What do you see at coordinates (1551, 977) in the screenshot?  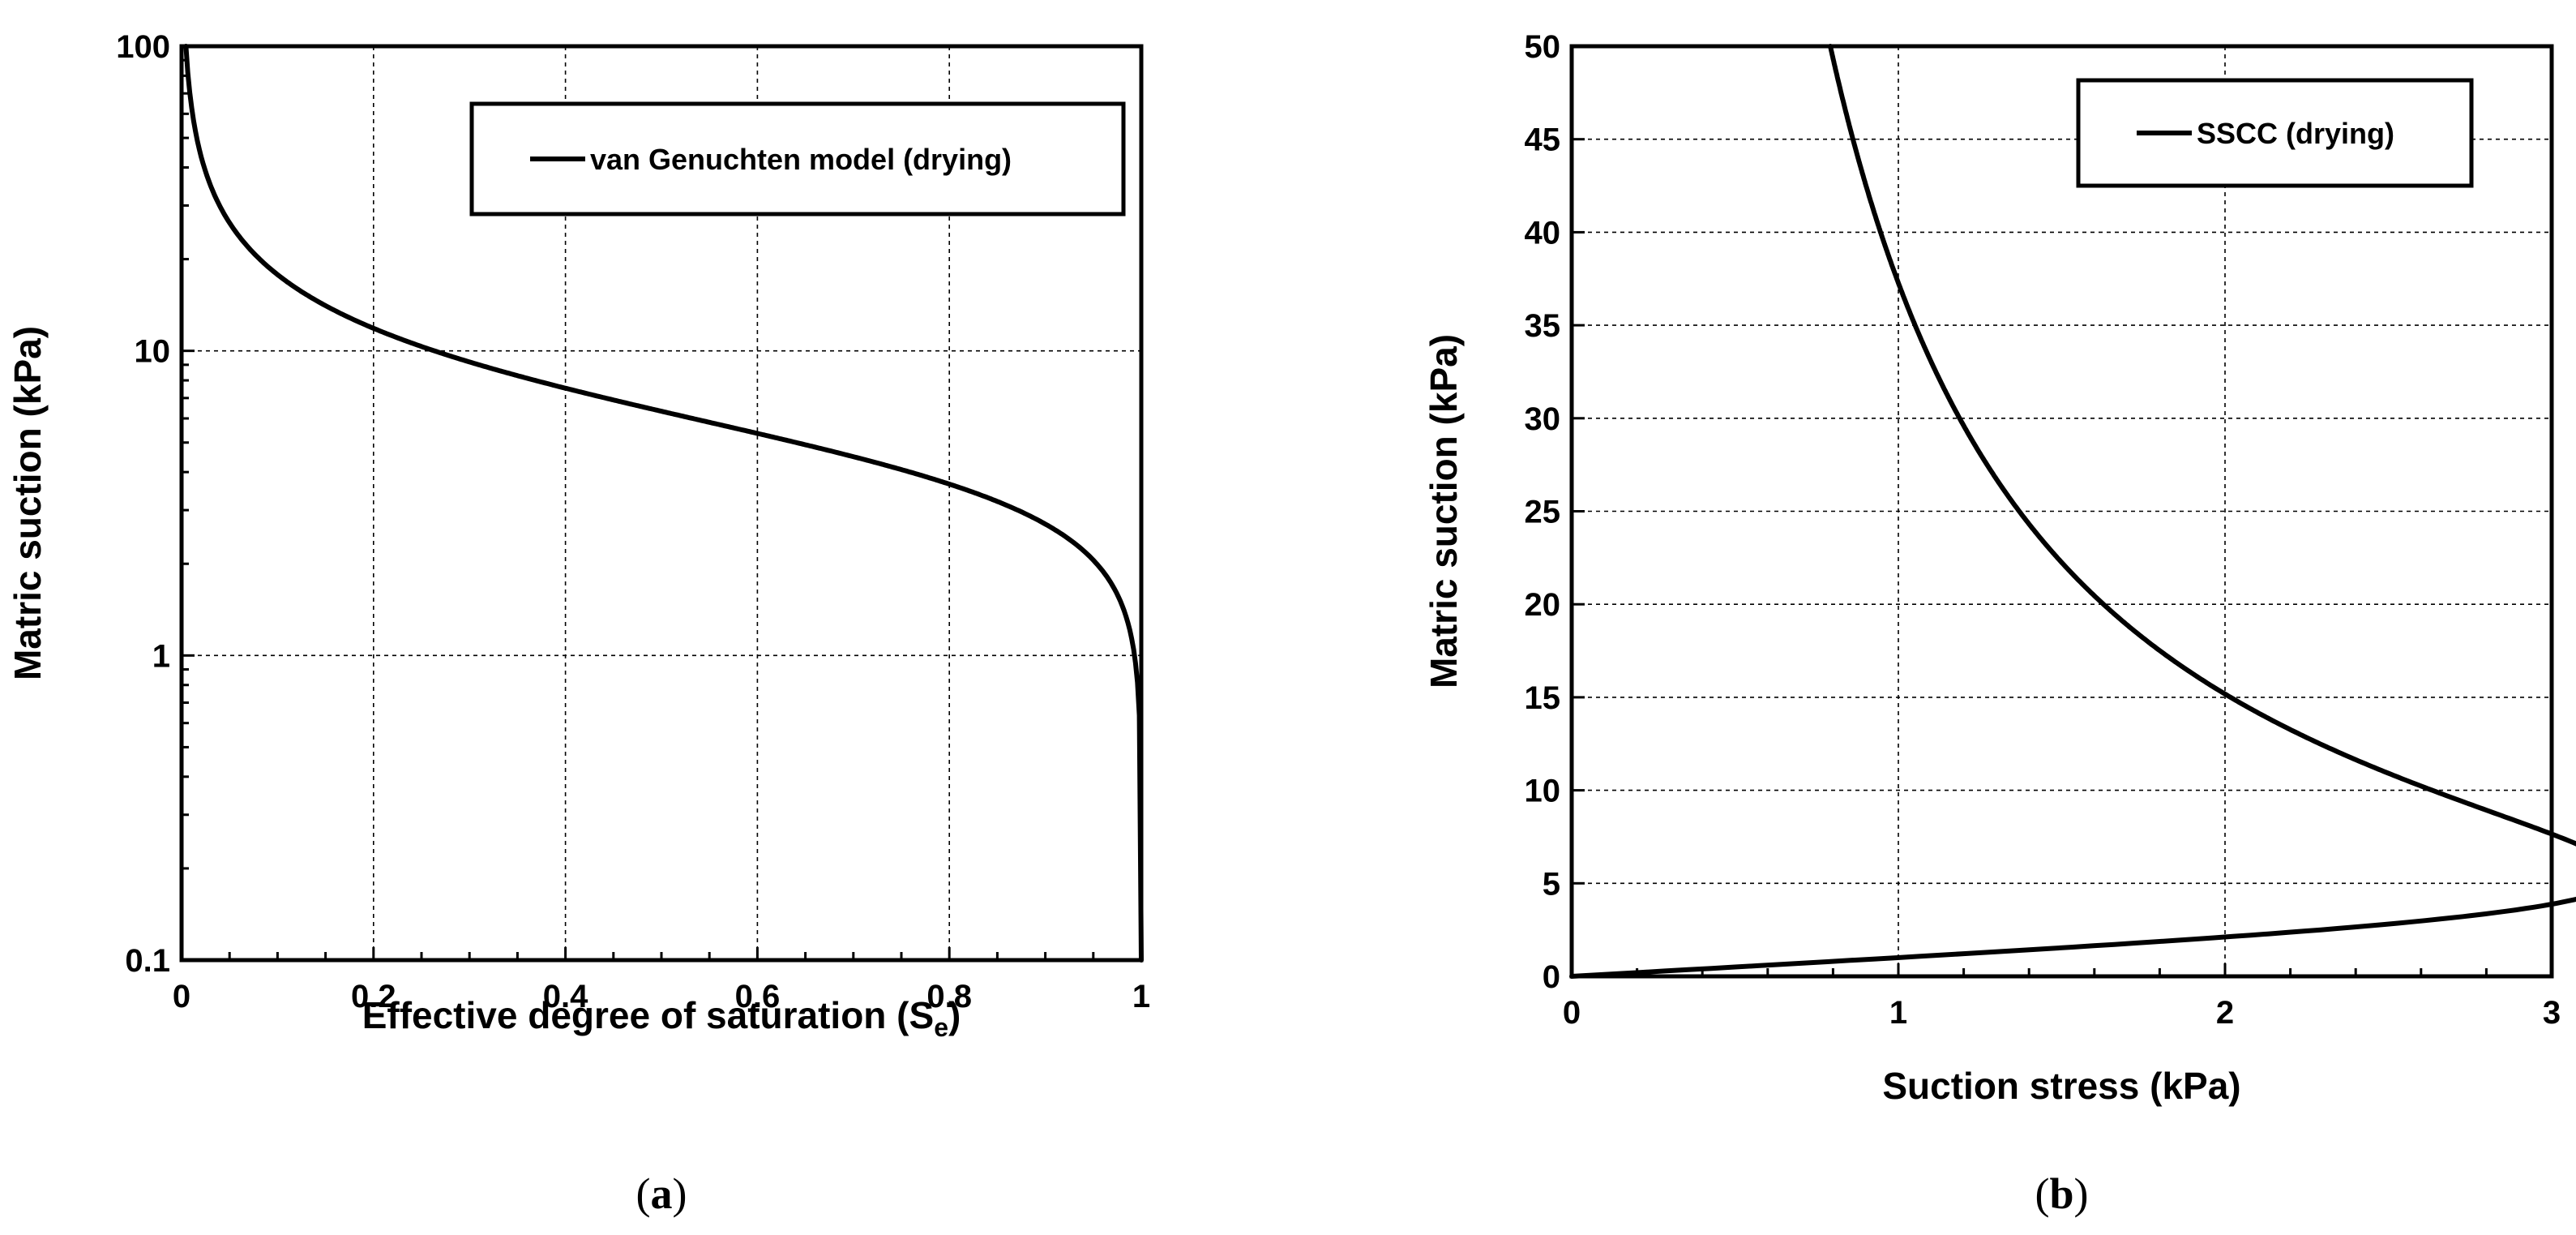 I see `y-tick-label: 0` at bounding box center [1551, 977].